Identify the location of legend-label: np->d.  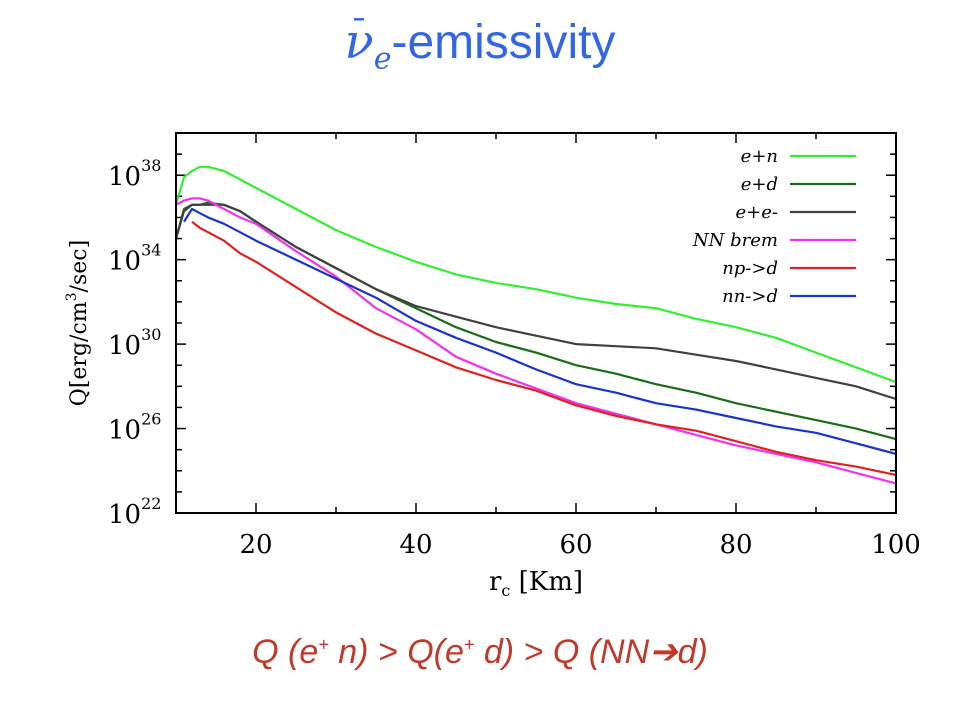
(750, 268).